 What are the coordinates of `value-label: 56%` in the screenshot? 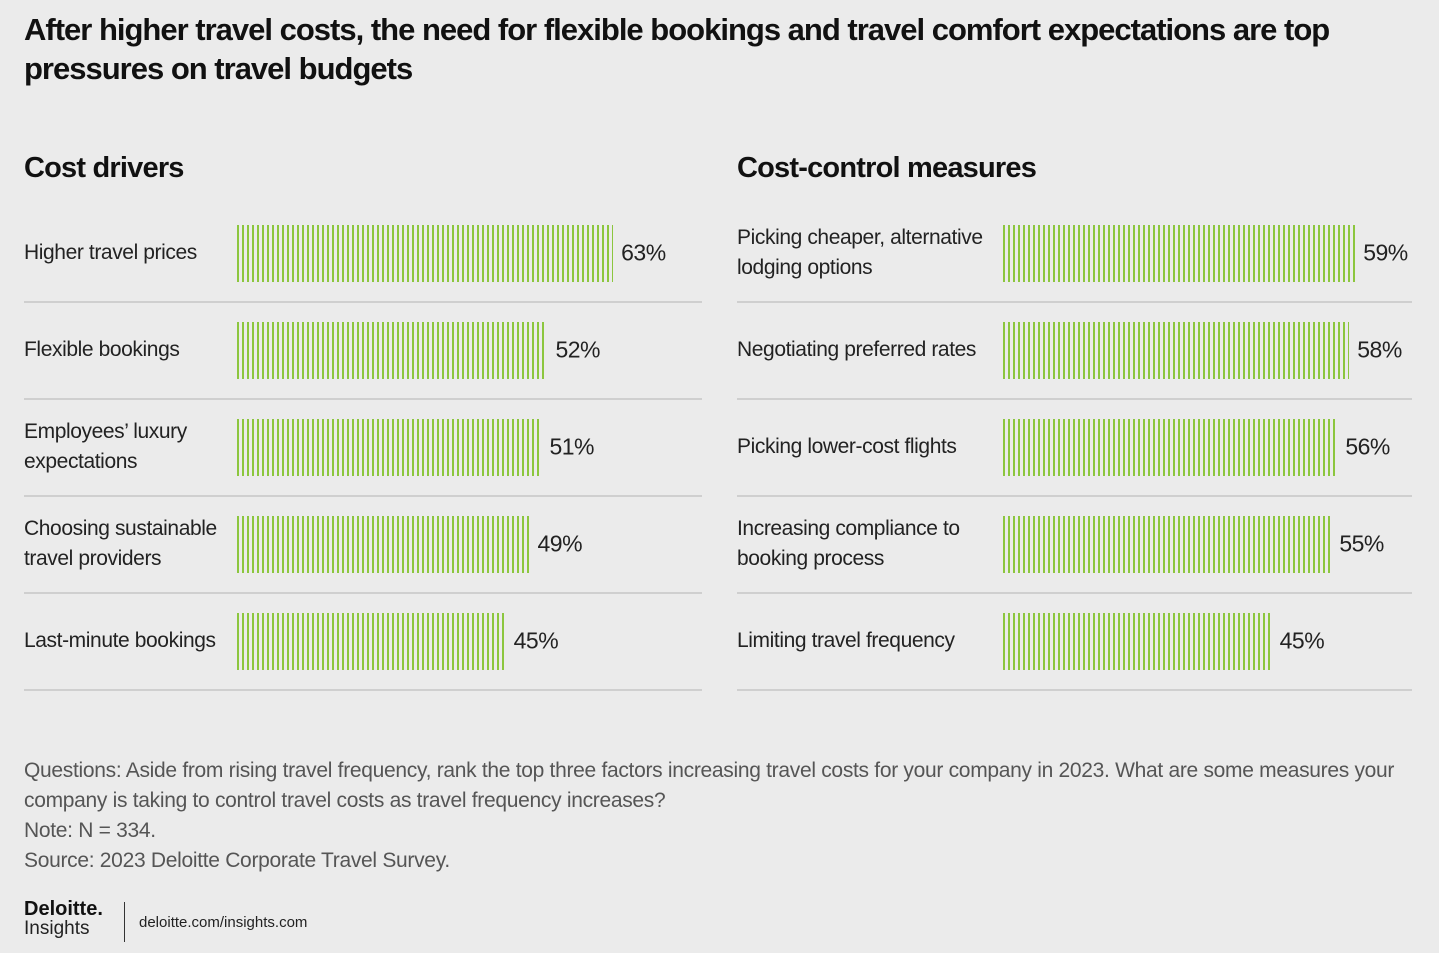 It's located at (1367, 446).